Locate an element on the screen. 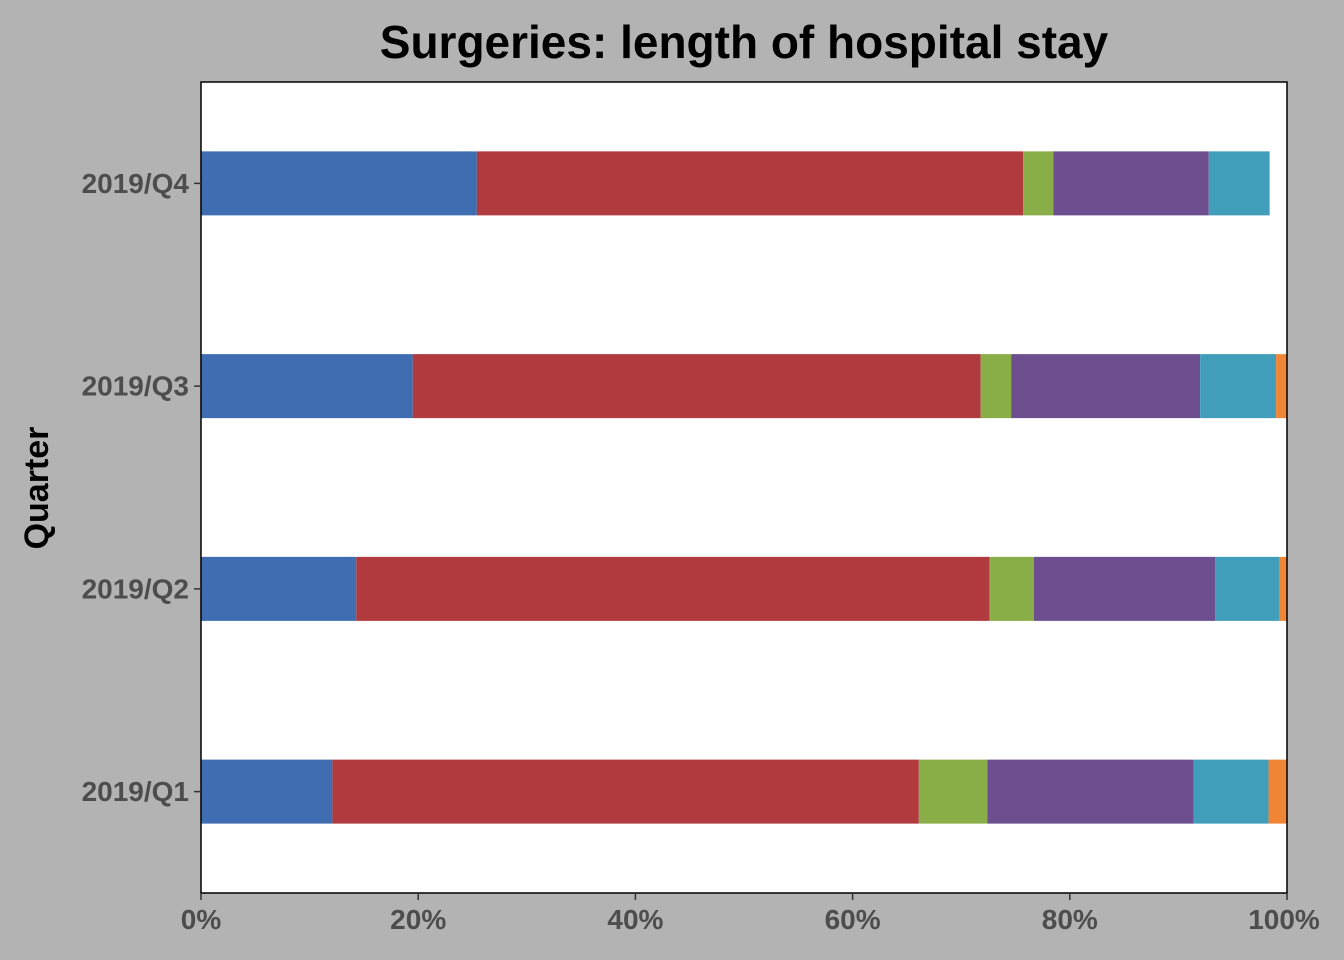  y-tick-label: 2019/Q2 is located at coordinates (135, 588).